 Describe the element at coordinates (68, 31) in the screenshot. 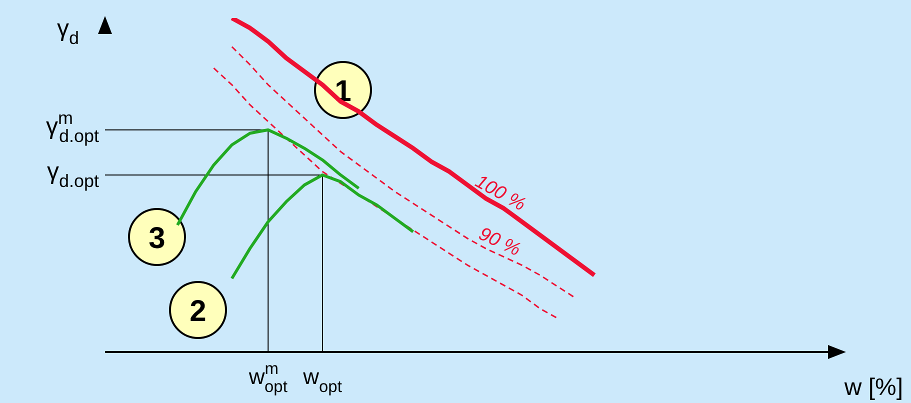

I see `y-axis-title: γ$_{d}$` at that location.